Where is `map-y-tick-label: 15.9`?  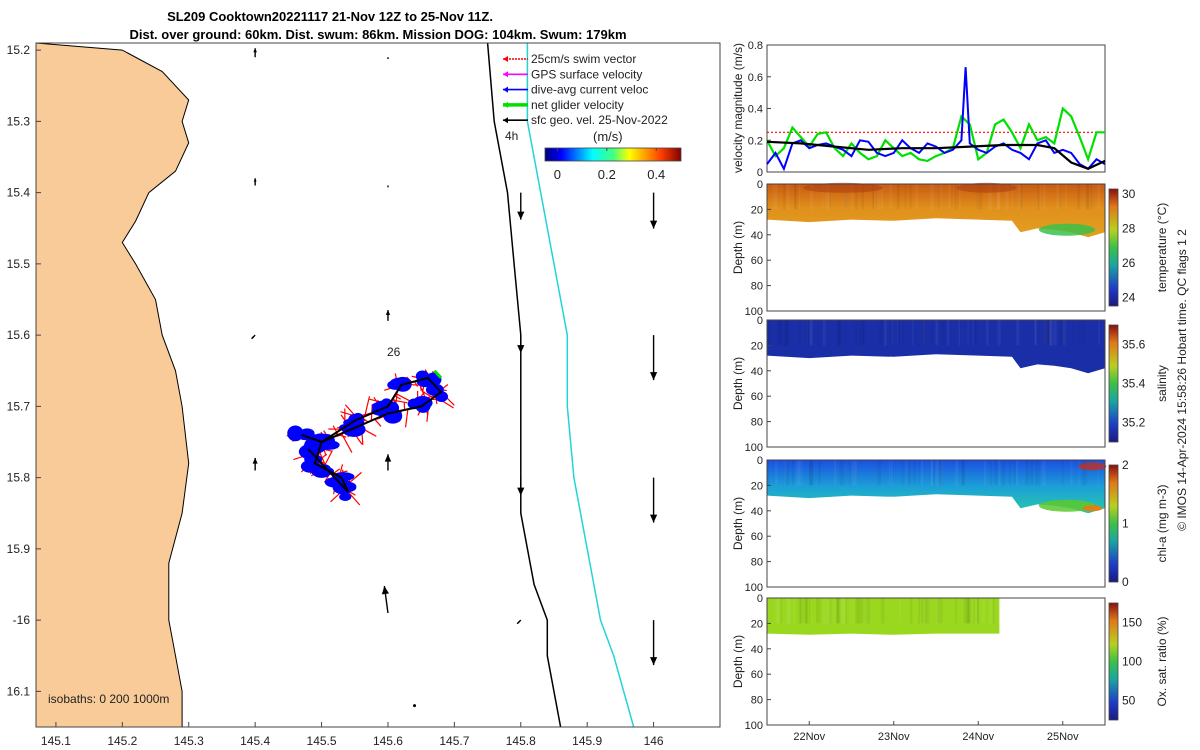 map-y-tick-label: 15.9 is located at coordinates (19, 549).